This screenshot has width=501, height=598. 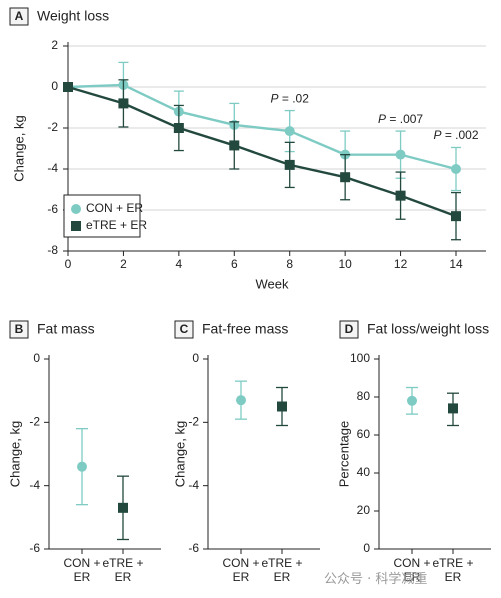 What do you see at coordinates (456, 264) in the screenshot?
I see `x-tick-label: 14` at bounding box center [456, 264].